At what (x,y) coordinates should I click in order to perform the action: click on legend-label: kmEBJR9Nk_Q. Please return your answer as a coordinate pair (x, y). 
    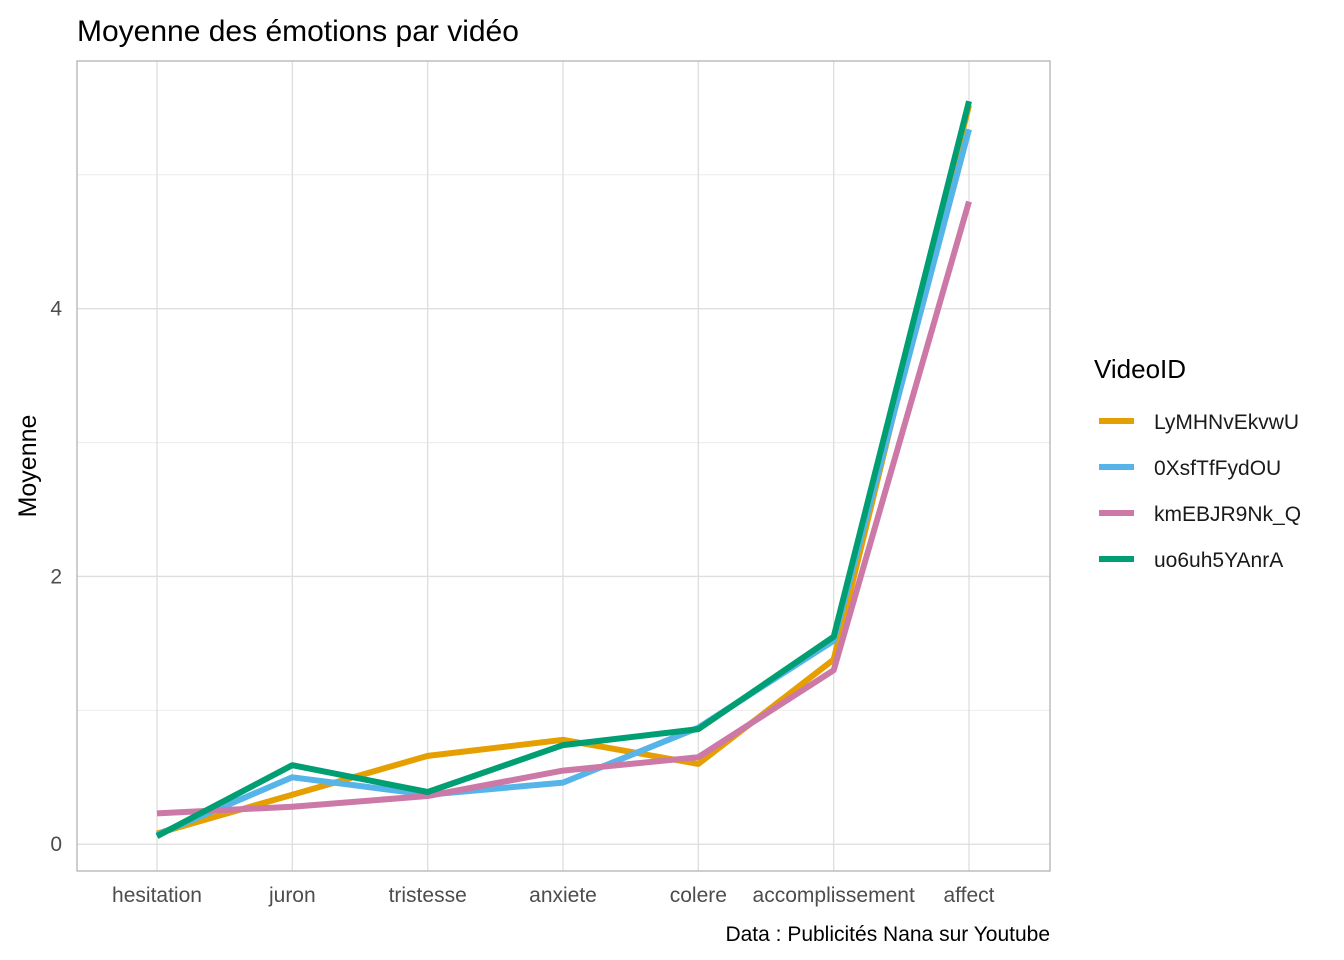
    Looking at the image, I should click on (1227, 514).